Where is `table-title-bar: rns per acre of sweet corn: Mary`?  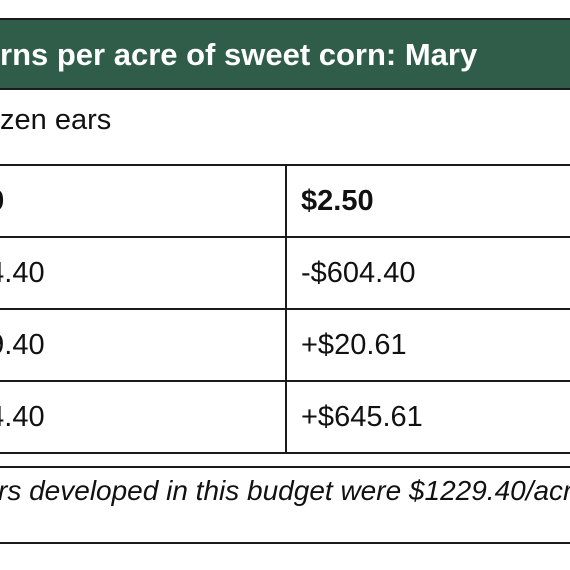 table-title-bar: rns per acre of sweet corn: Mary is located at coordinates (285, 54).